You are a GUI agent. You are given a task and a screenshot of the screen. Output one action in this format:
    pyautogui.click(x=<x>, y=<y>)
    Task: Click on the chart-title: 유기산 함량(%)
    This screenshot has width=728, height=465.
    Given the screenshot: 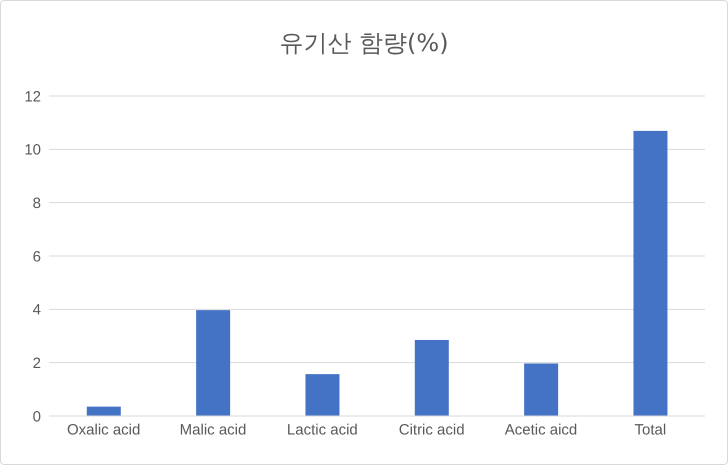 What is the action you would take?
    pyautogui.click(x=364, y=43)
    